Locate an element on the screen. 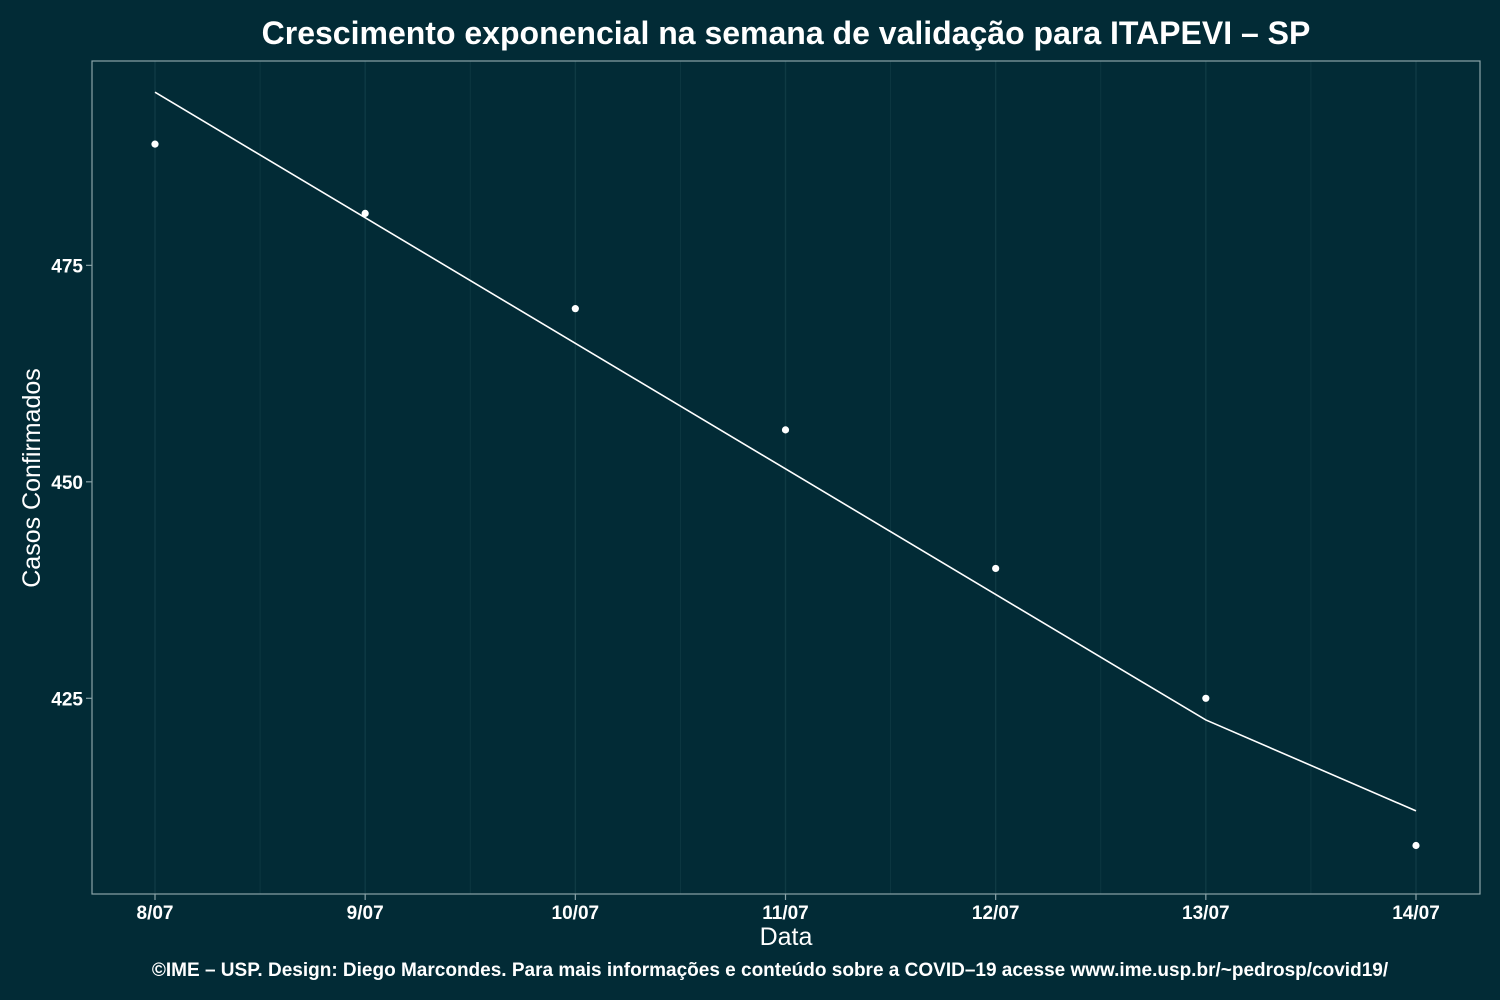  x-tick-label: 10/07 is located at coordinates (576, 913).